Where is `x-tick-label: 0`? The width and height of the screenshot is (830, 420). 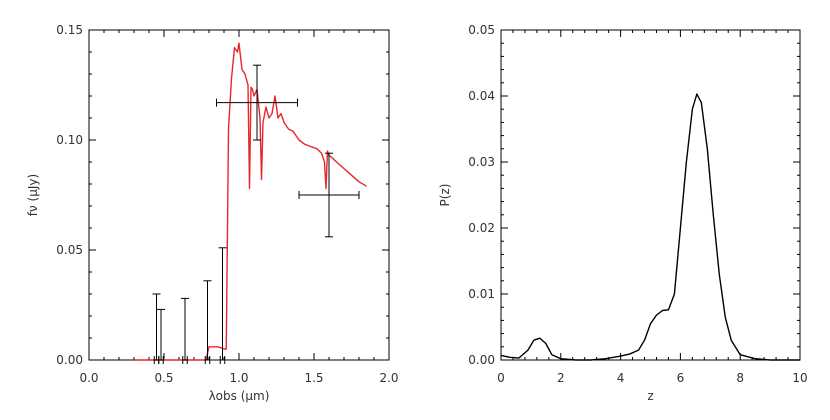
x-tick-label: 0 is located at coordinates (501, 378).